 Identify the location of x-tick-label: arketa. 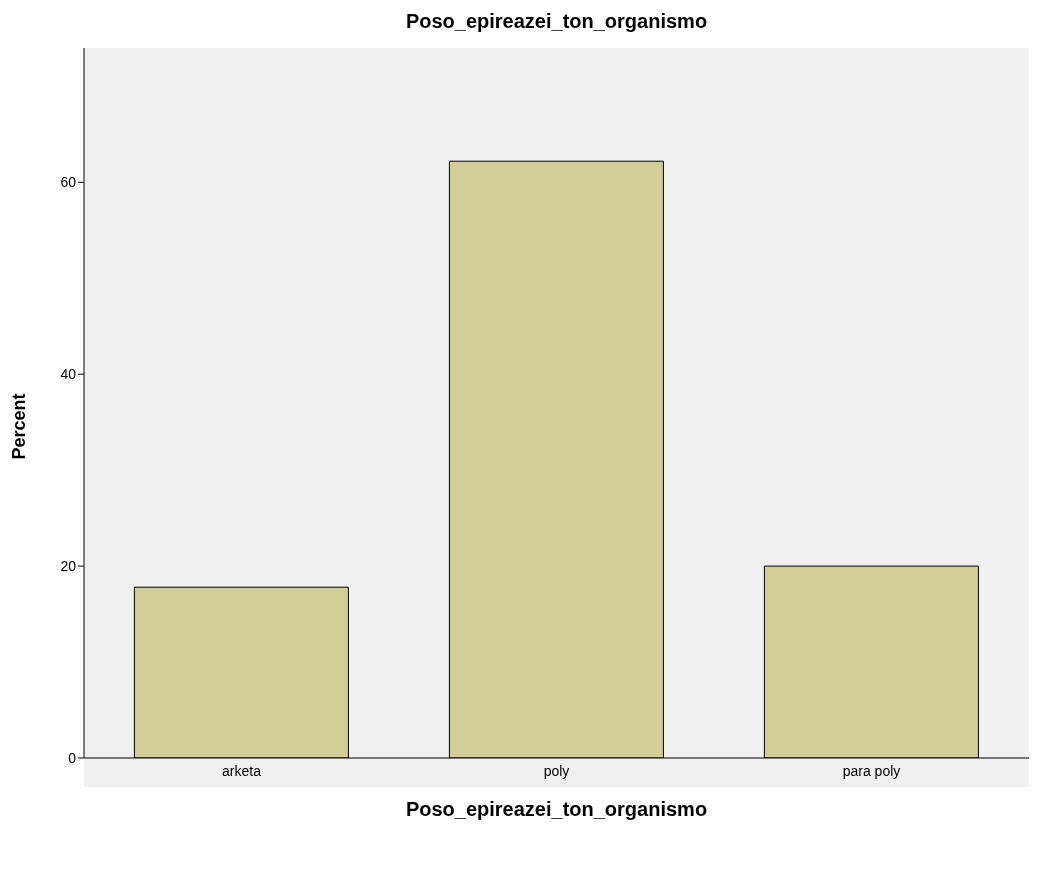
(242, 770).